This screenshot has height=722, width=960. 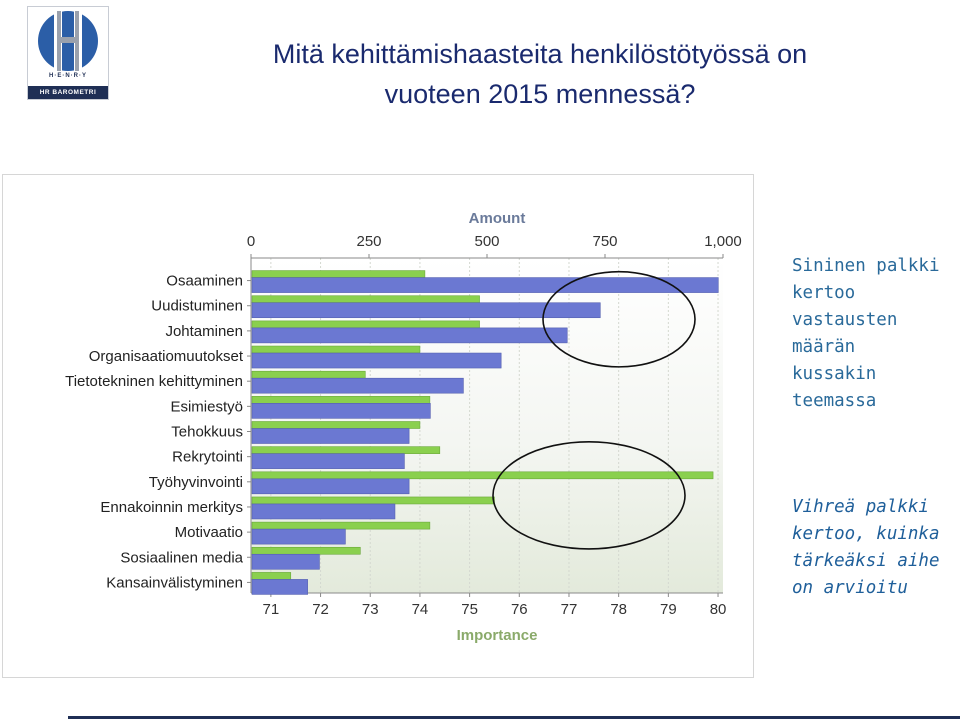 What do you see at coordinates (68, 41) in the screenshot?
I see `henry-logo-mark` at bounding box center [68, 41].